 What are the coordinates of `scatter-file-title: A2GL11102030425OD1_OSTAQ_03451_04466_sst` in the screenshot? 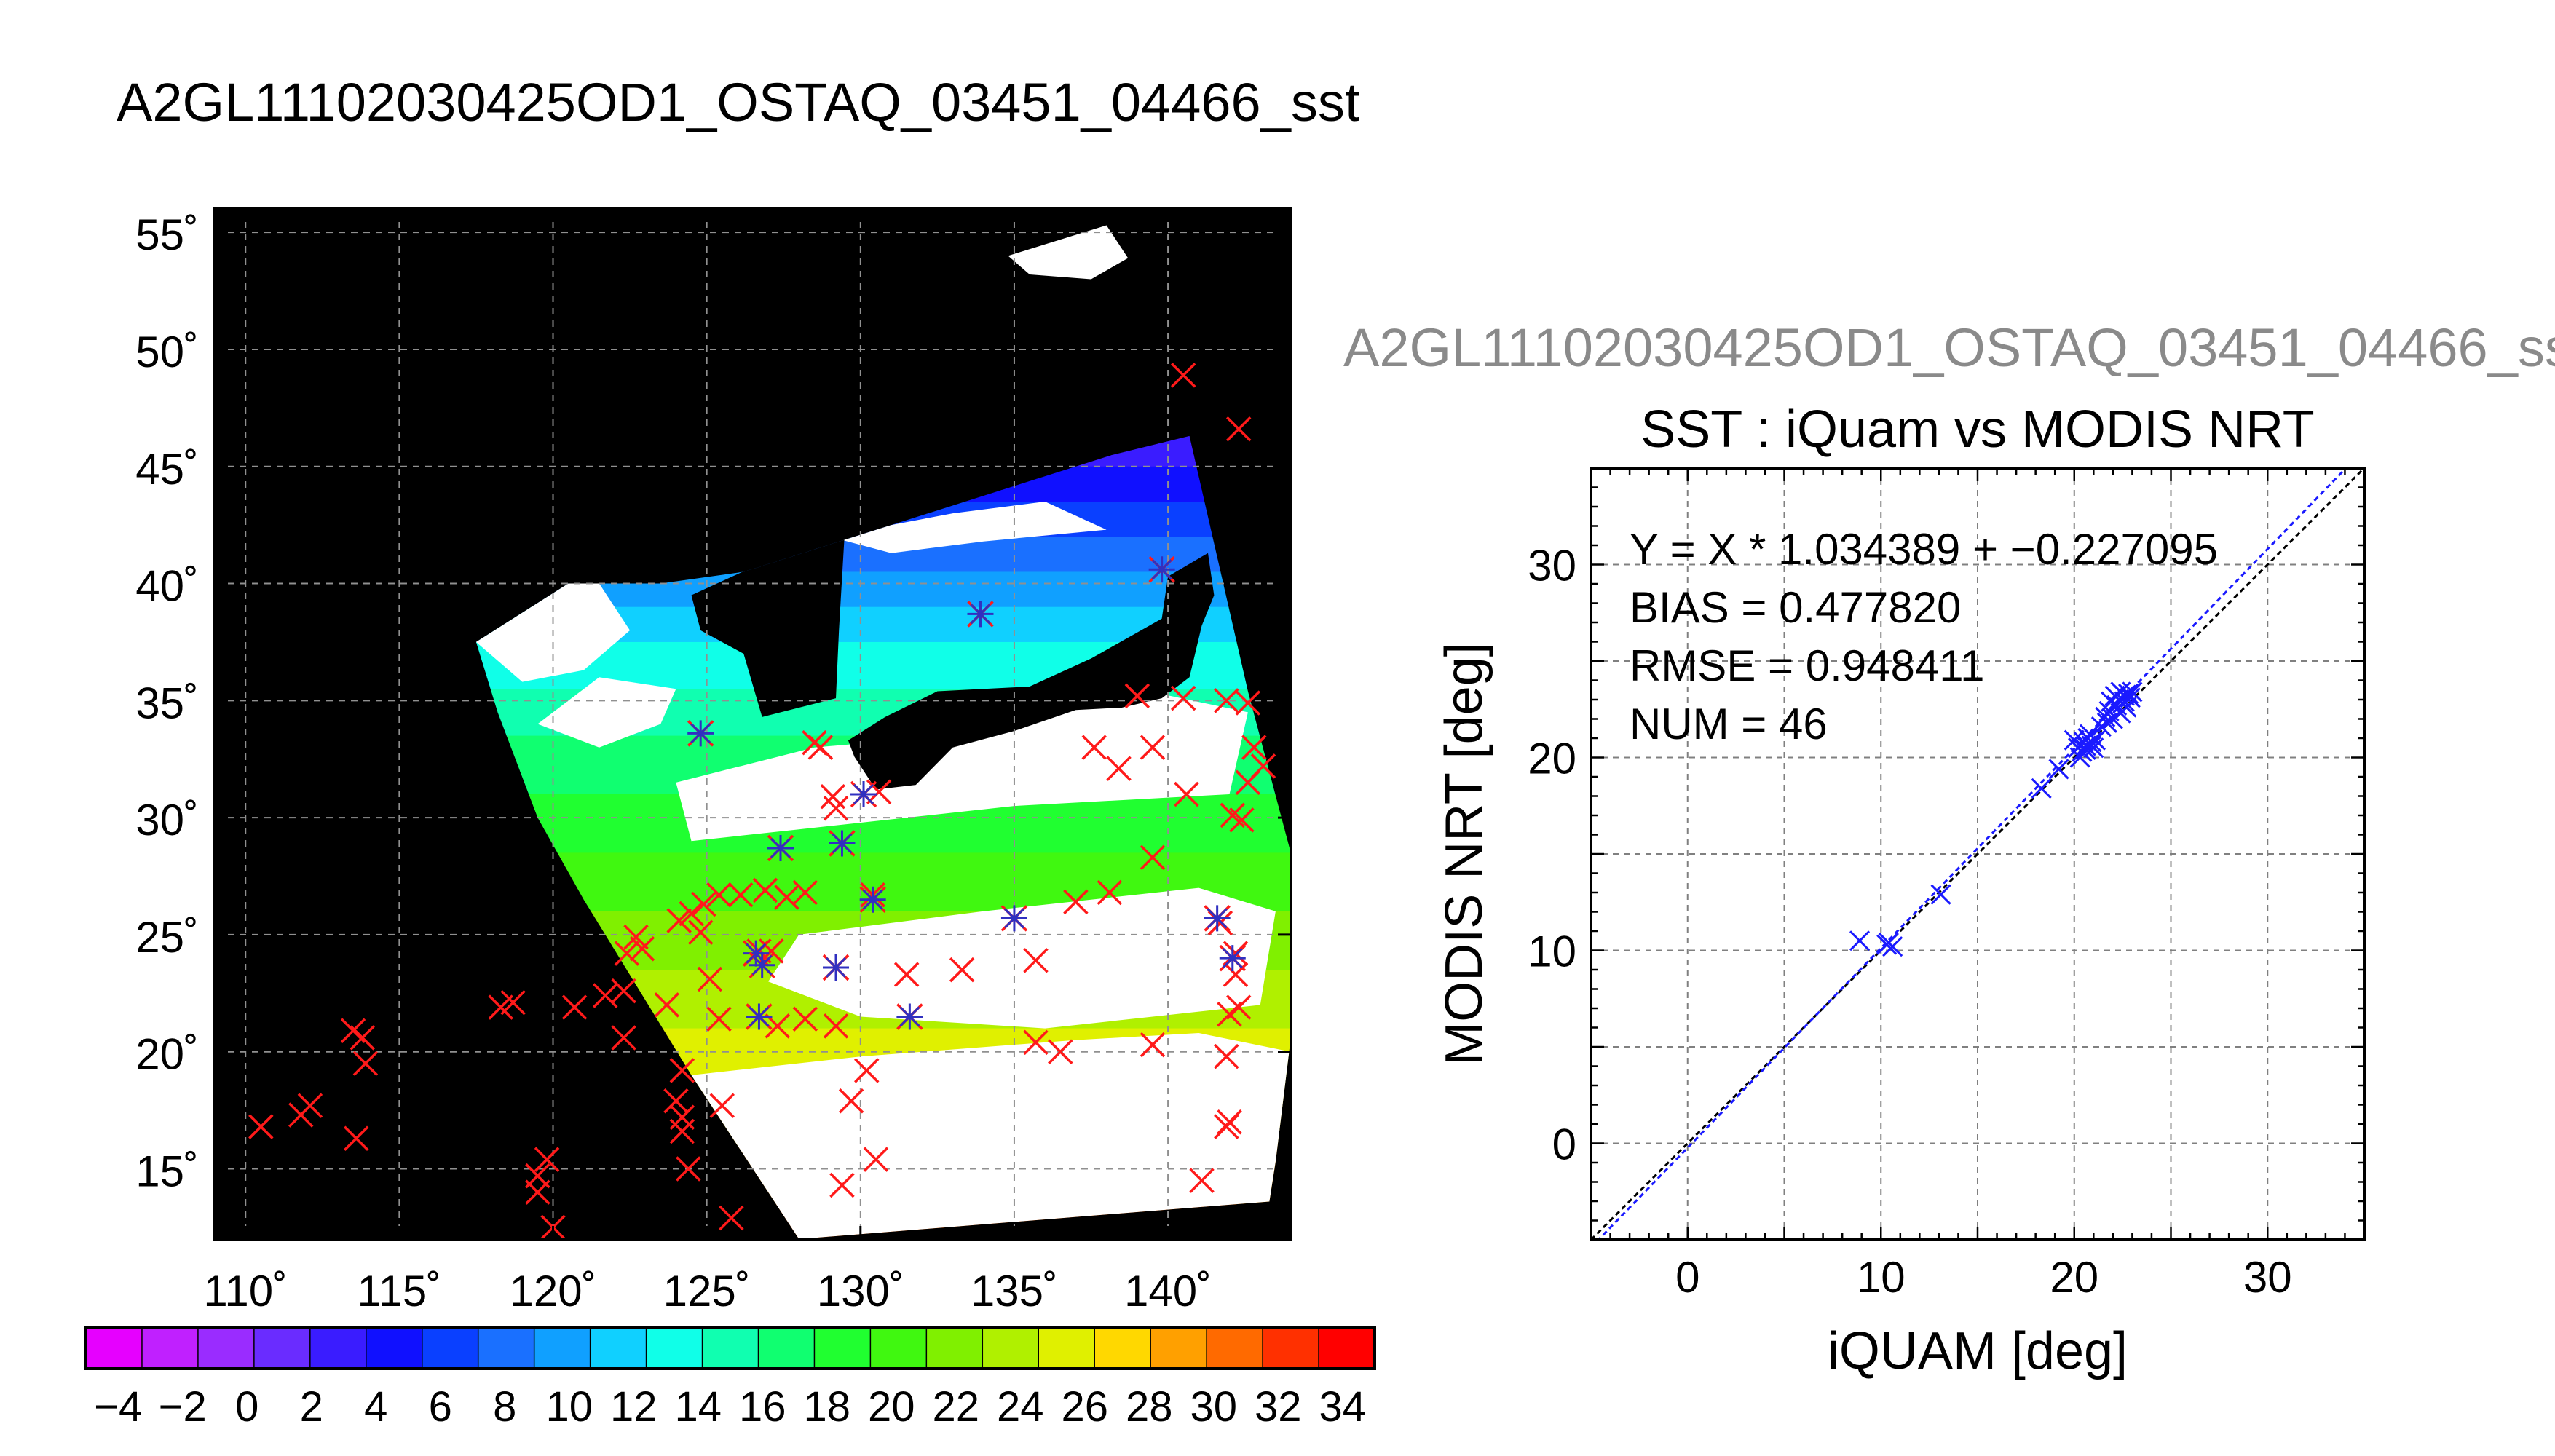 It's located at (1949, 347).